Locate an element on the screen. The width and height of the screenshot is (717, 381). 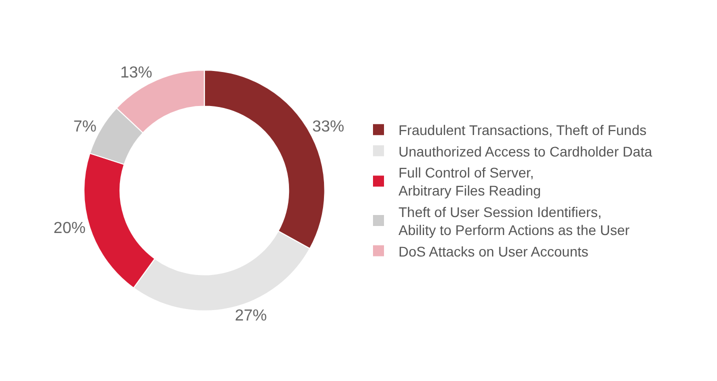
data-label: 7% is located at coordinates (84, 127).